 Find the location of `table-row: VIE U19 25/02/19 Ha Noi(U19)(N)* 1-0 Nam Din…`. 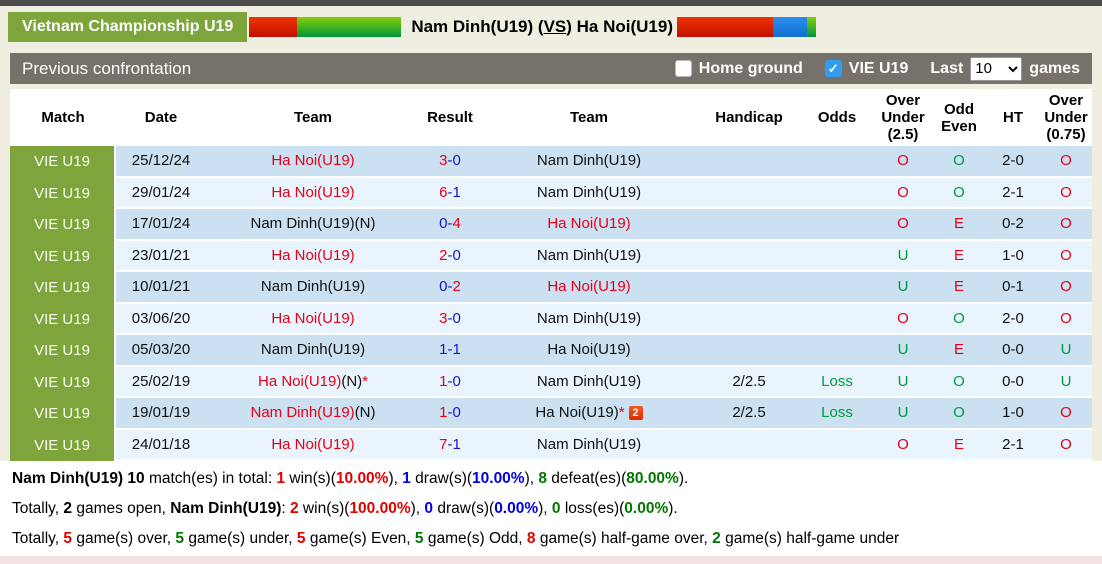

table-row: VIE U19 25/02/19 Ha Noi(U19)(N)* 1-0 Nam Din… is located at coordinates (551, 382).